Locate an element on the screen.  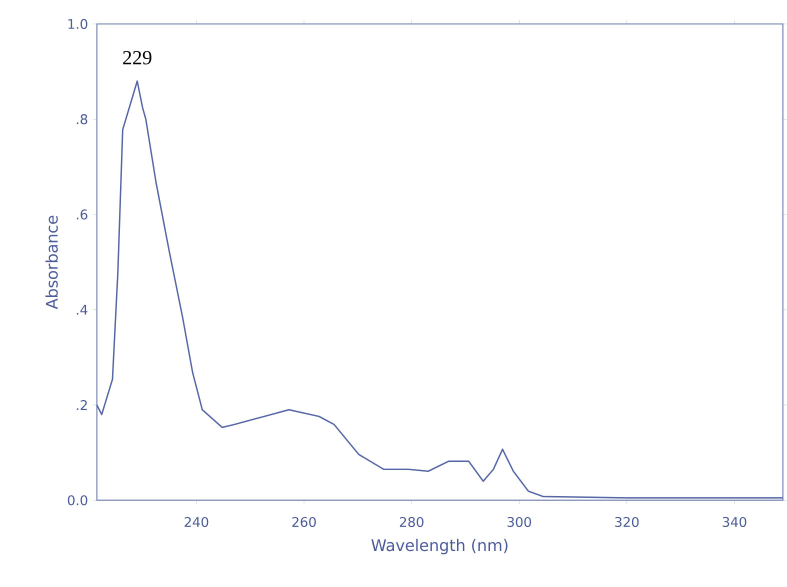
x-axis-title: Wavelength (nm) is located at coordinates (439, 546).